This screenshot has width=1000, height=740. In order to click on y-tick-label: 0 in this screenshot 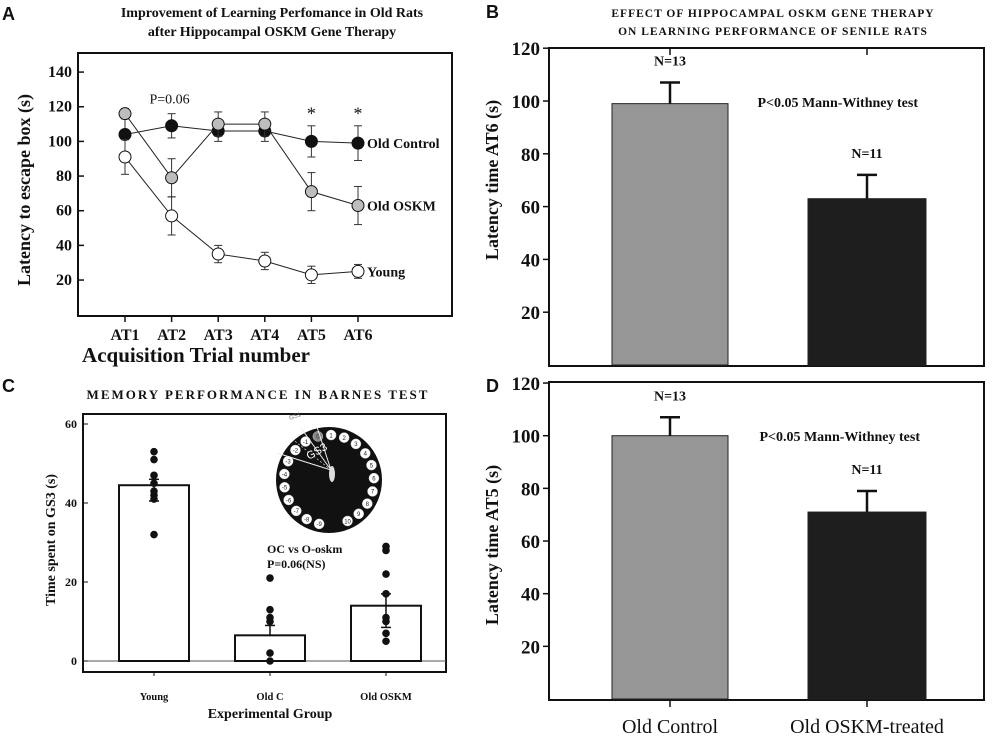, I will do `click(74, 661)`.